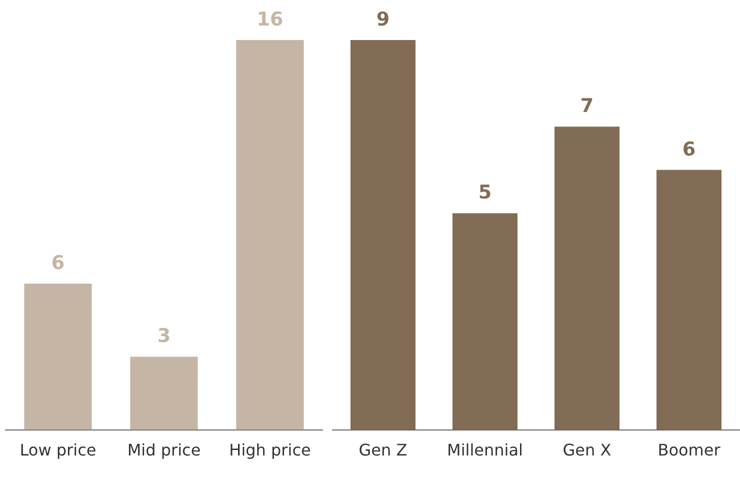  What do you see at coordinates (485, 193) in the screenshot?
I see `data-label: 5` at bounding box center [485, 193].